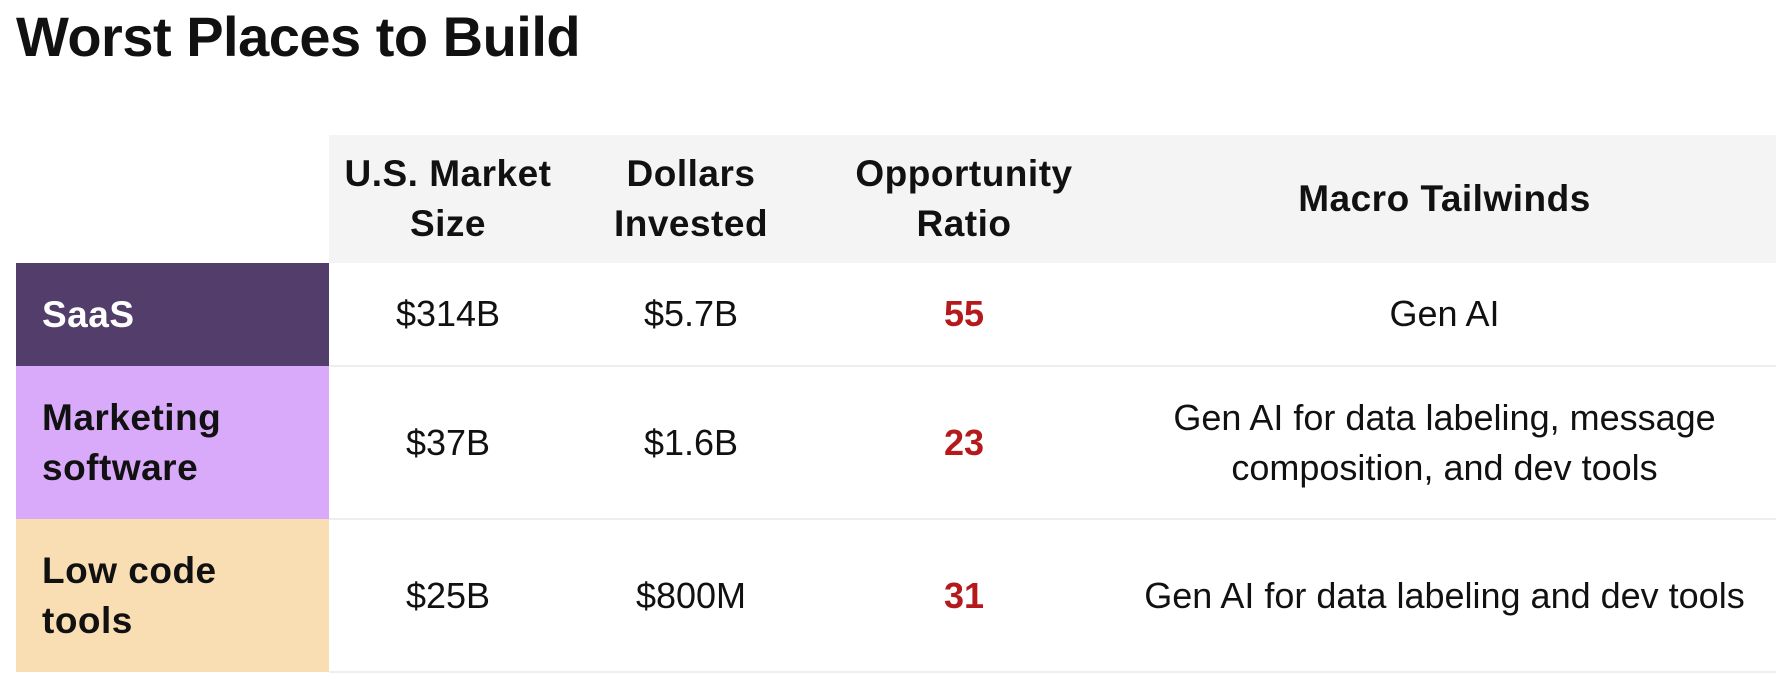  Describe the element at coordinates (964, 443) in the screenshot. I see `ratio-cell: 23` at that location.